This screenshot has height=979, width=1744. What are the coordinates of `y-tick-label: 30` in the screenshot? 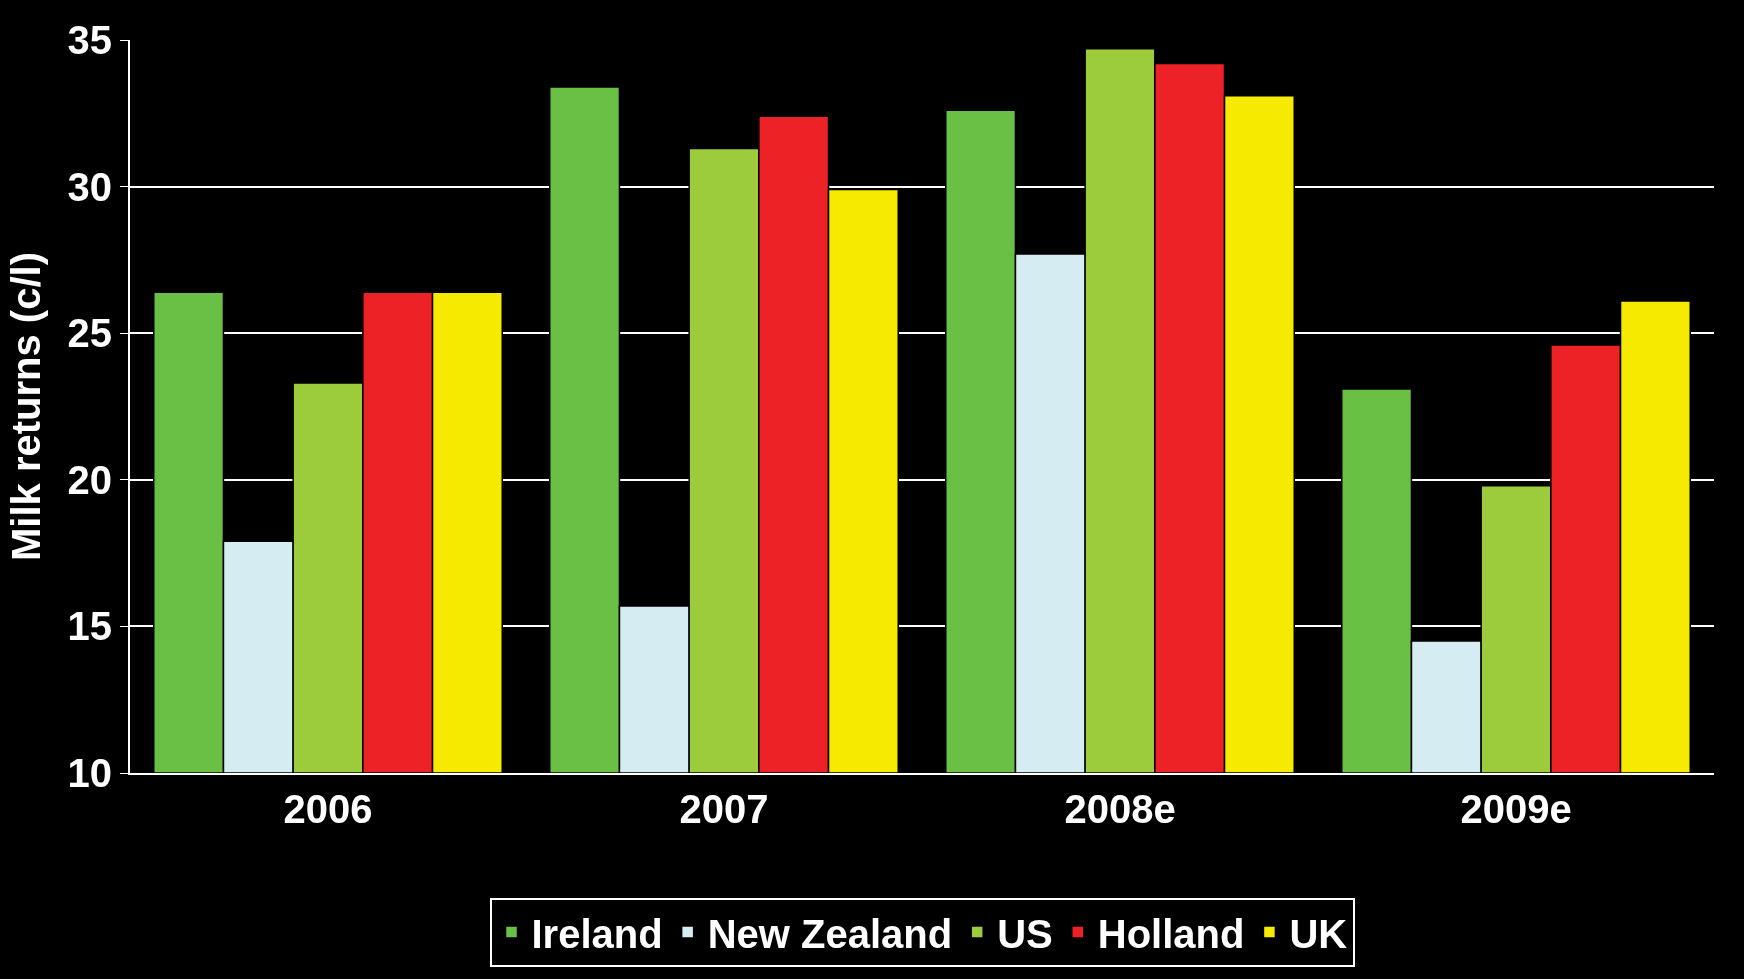 It's located at (89, 186).